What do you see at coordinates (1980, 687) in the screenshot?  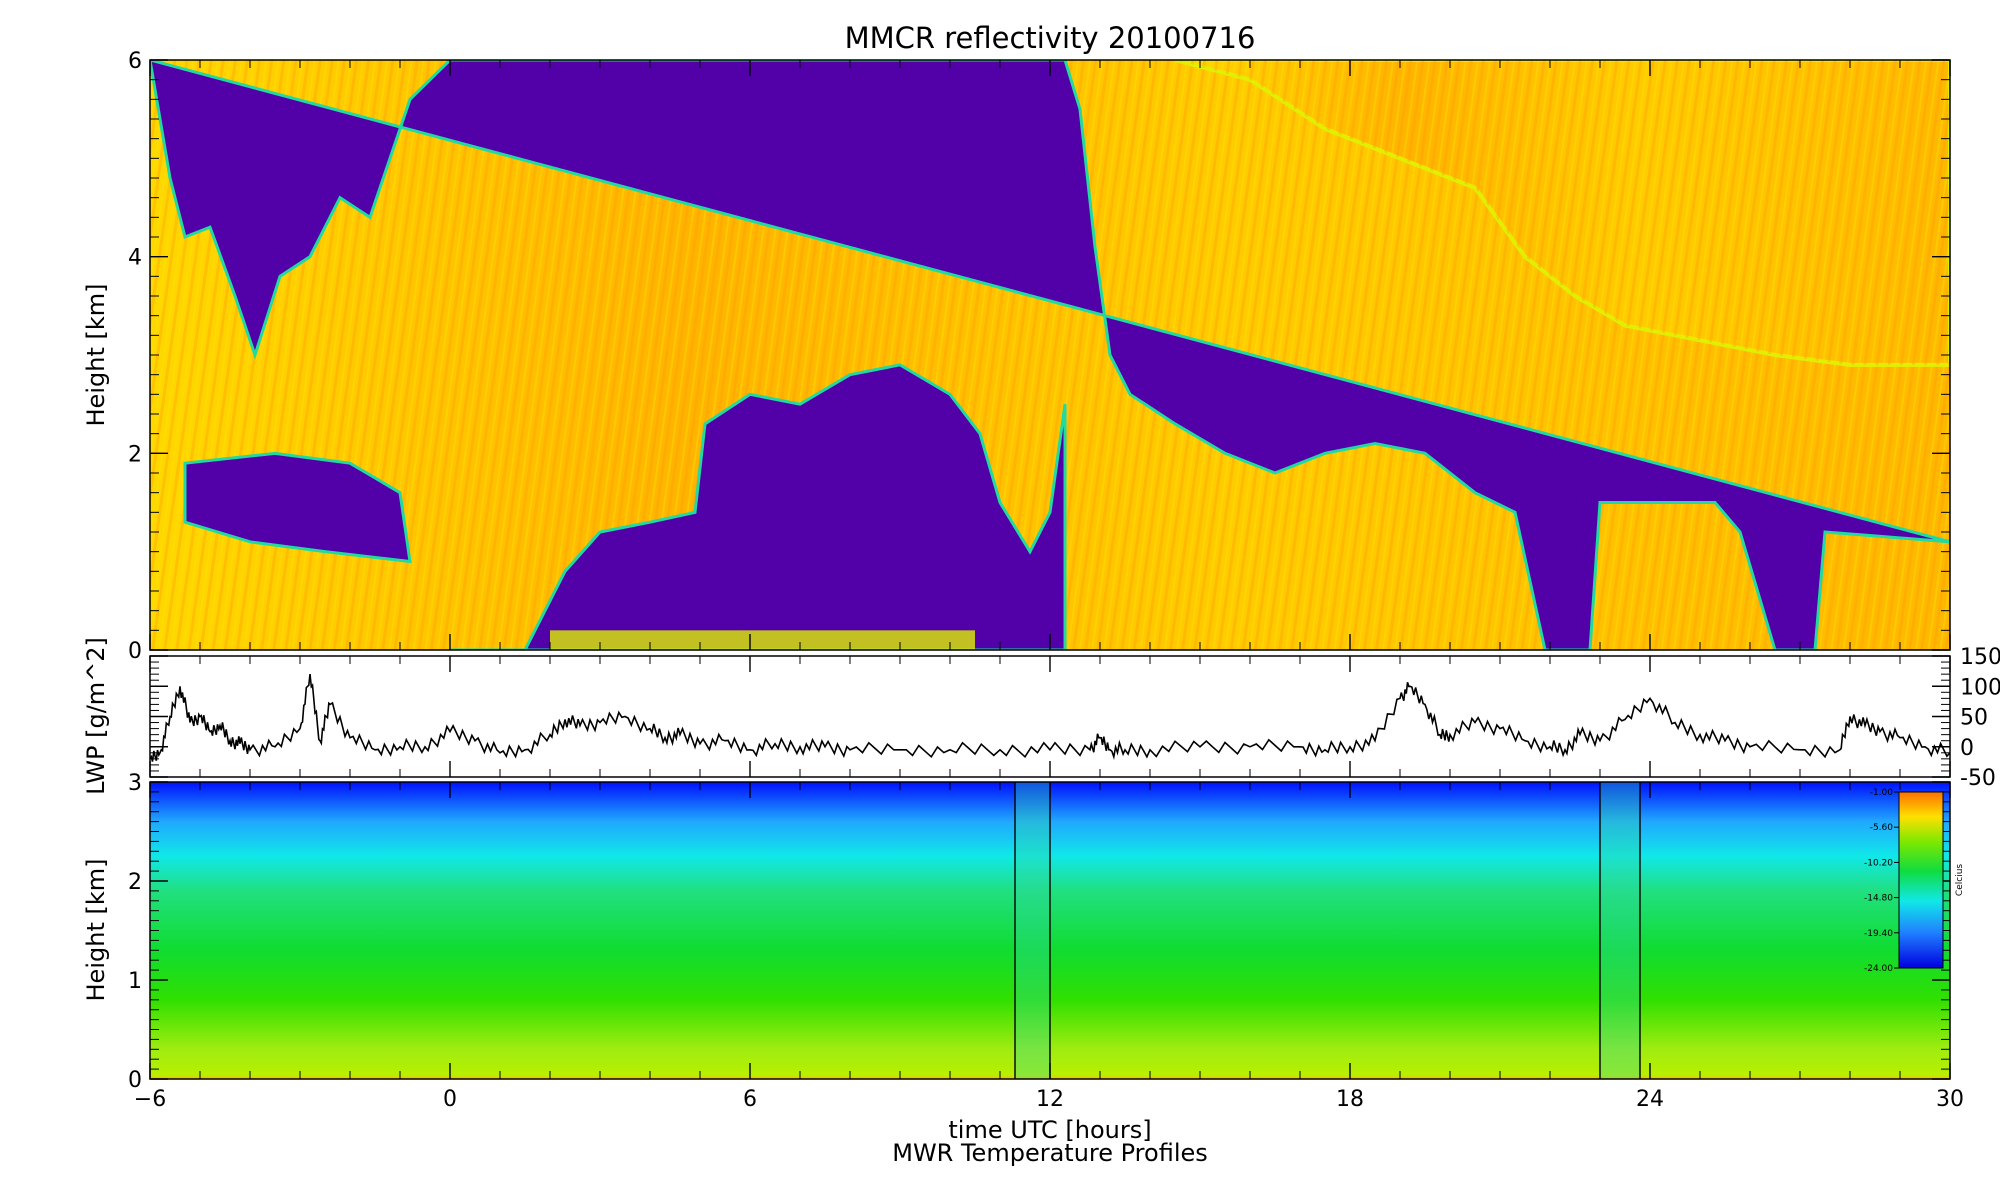 I see `y-tick-label: 100` at bounding box center [1980, 687].